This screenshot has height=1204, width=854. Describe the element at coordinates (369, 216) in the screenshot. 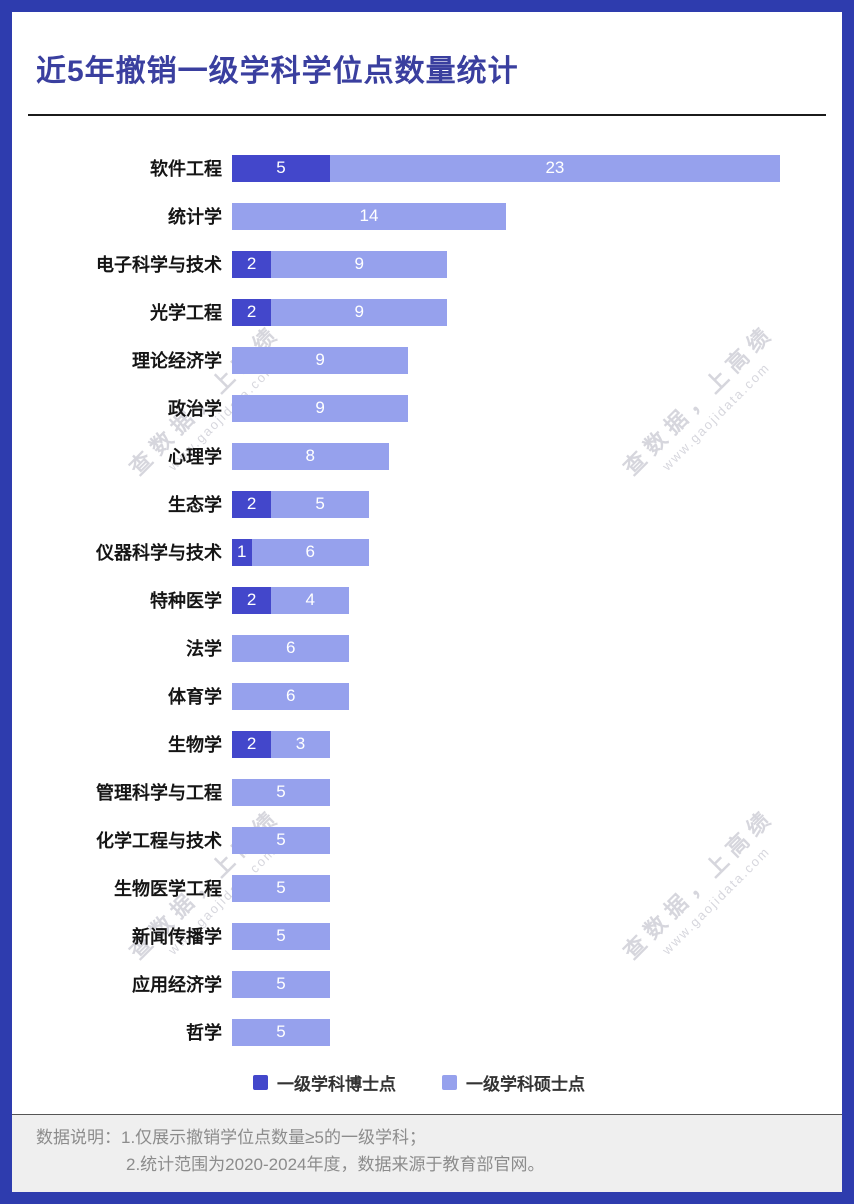

I see `bar-segment: 14` at that location.